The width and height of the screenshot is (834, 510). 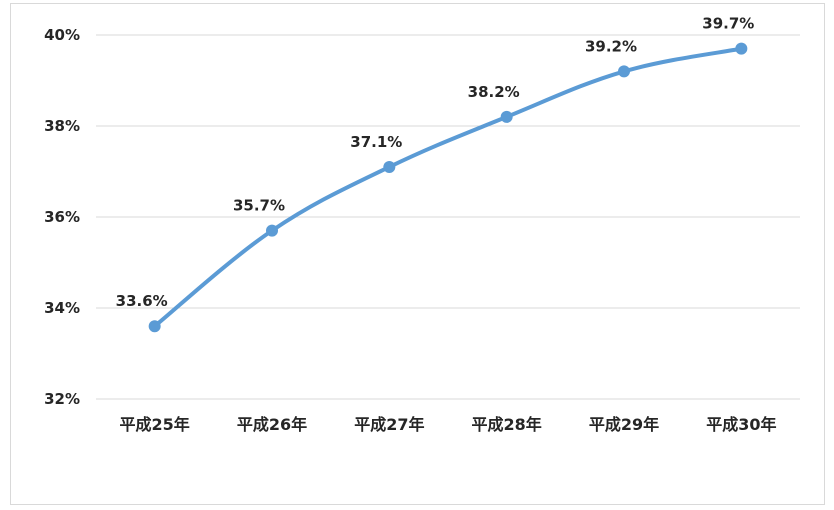 I want to click on x-tick-label: 平成29年, so click(x=624, y=424).